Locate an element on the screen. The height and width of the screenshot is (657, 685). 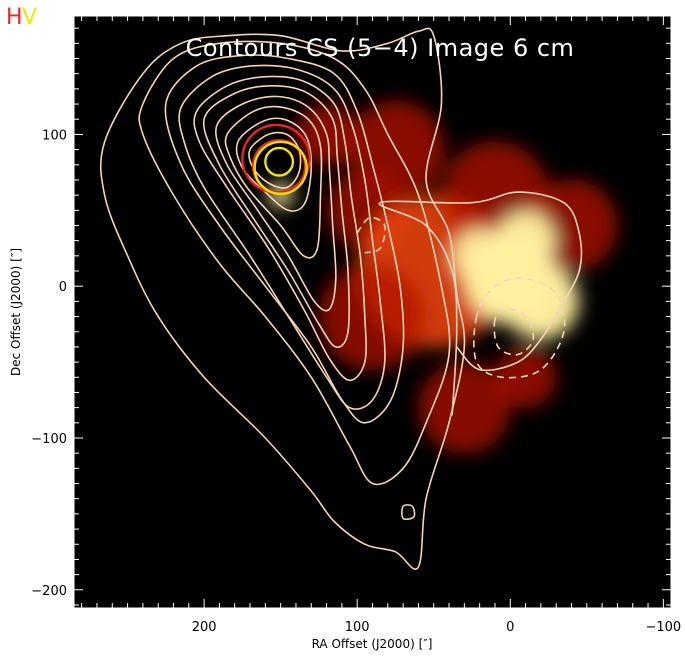
y-tick-label: 0 is located at coordinates (63, 287).